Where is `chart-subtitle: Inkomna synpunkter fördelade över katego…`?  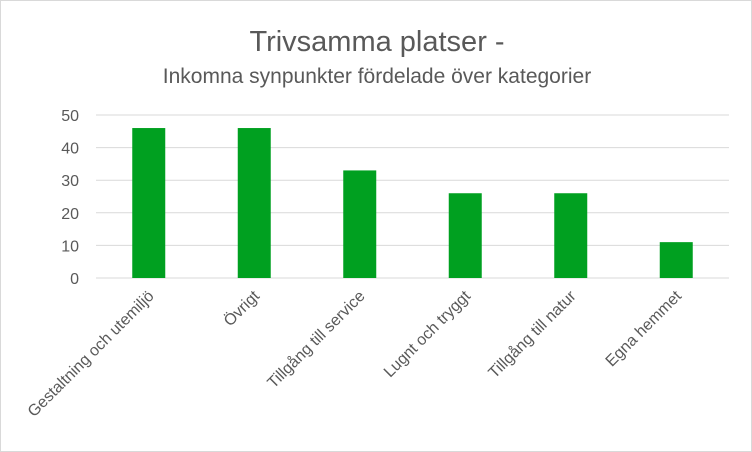 chart-subtitle: Inkomna synpunkter fördelade över katego… is located at coordinates (377, 76).